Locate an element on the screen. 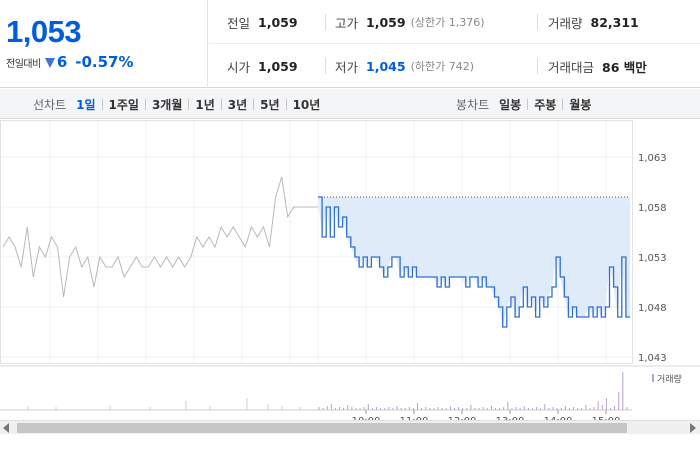 This screenshot has width=700, height=450. chart-period-toolbar: 선차트 1일 1주일 3개월 1년 3년 5년 10년 봉차트 일봉 주봉 월봉 is located at coordinates (350, 104).